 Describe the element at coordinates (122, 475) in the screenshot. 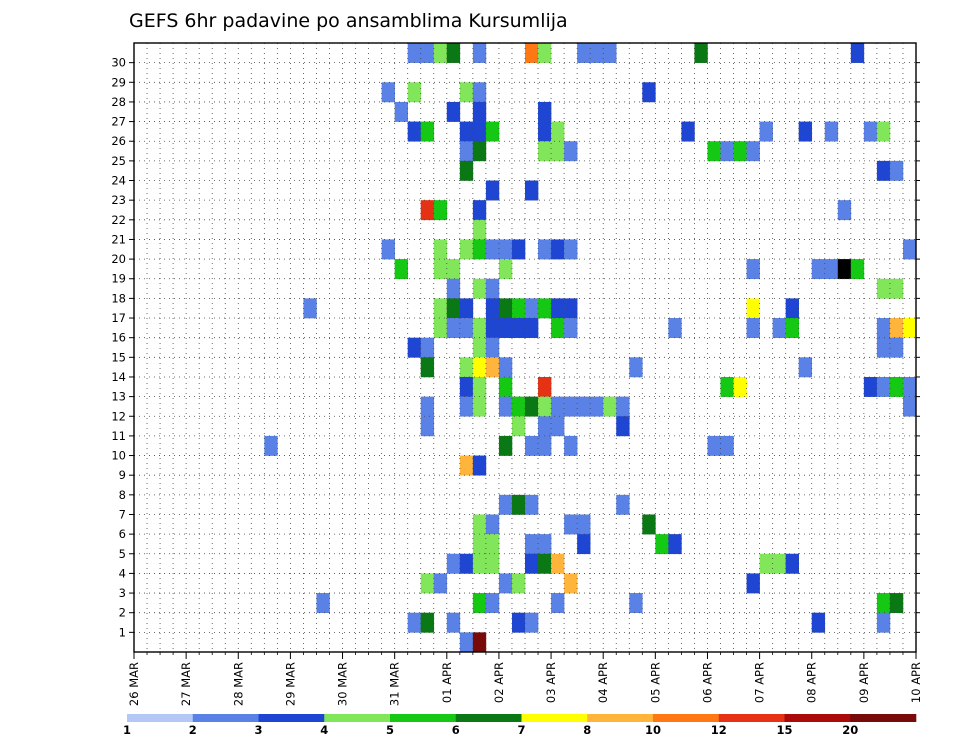

I see `y-tick-label: 9` at that location.